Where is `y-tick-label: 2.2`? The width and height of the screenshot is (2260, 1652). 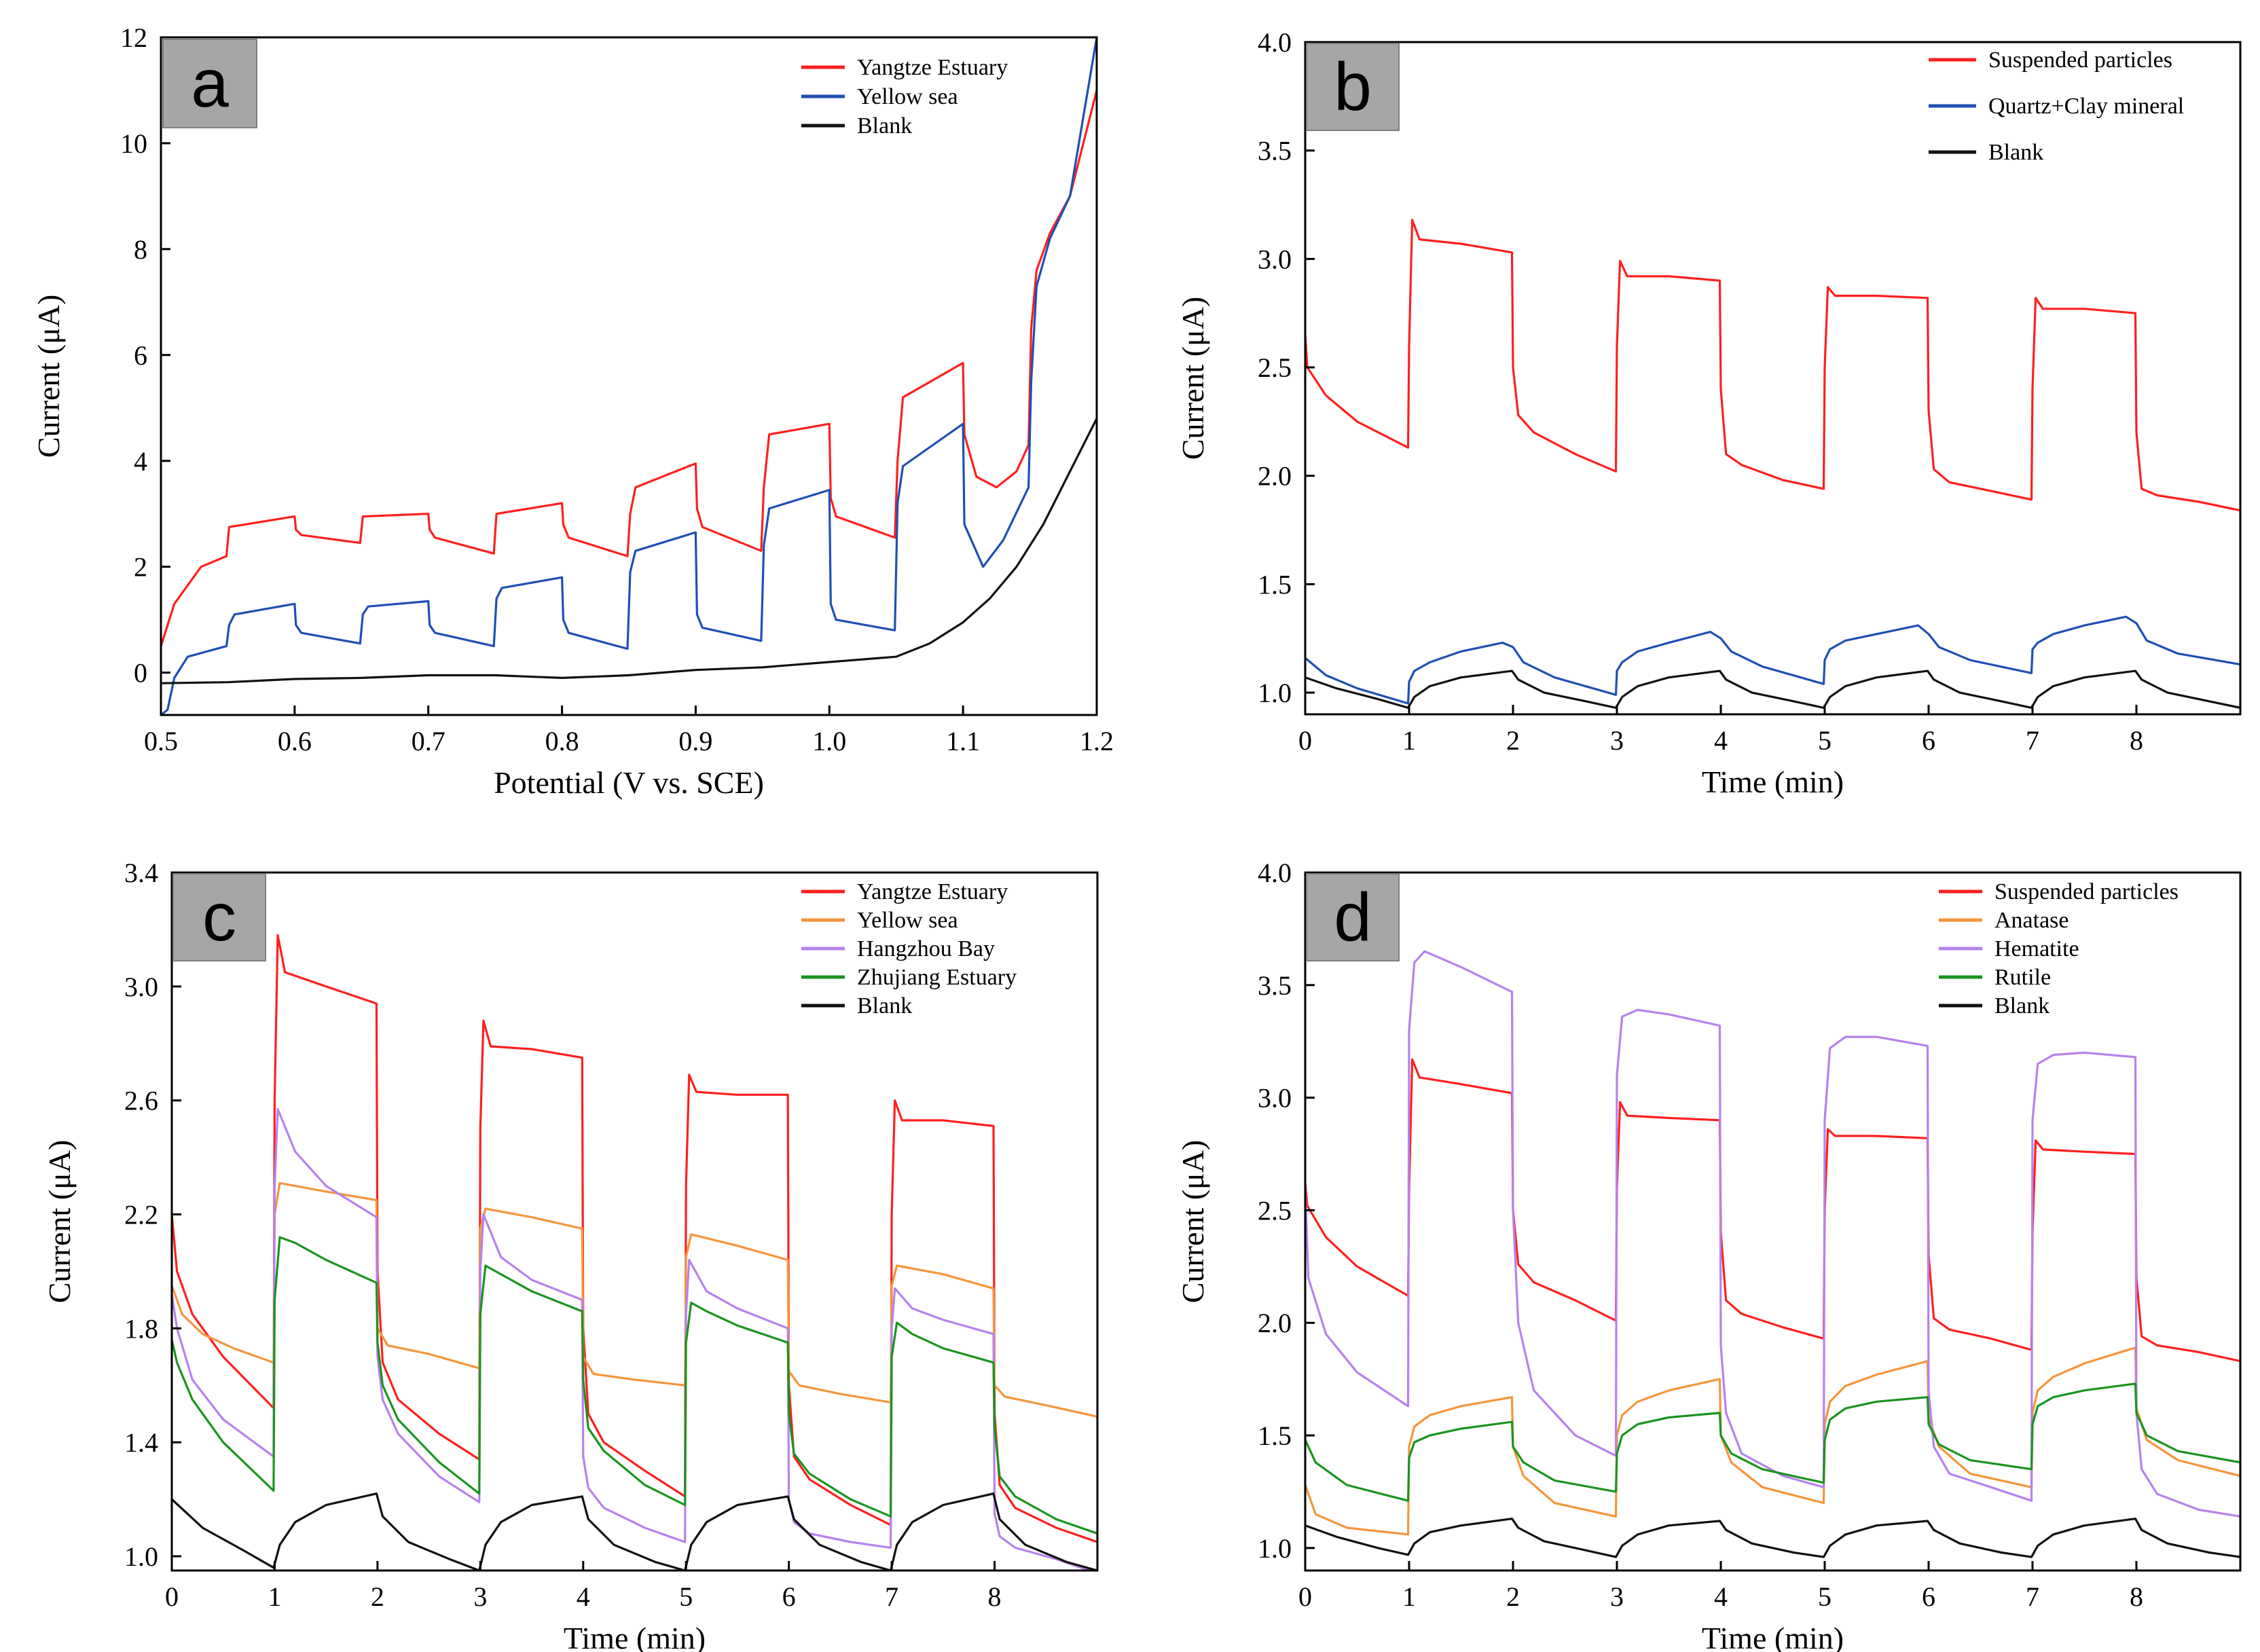
y-tick-label: 2.2 is located at coordinates (141, 1215).